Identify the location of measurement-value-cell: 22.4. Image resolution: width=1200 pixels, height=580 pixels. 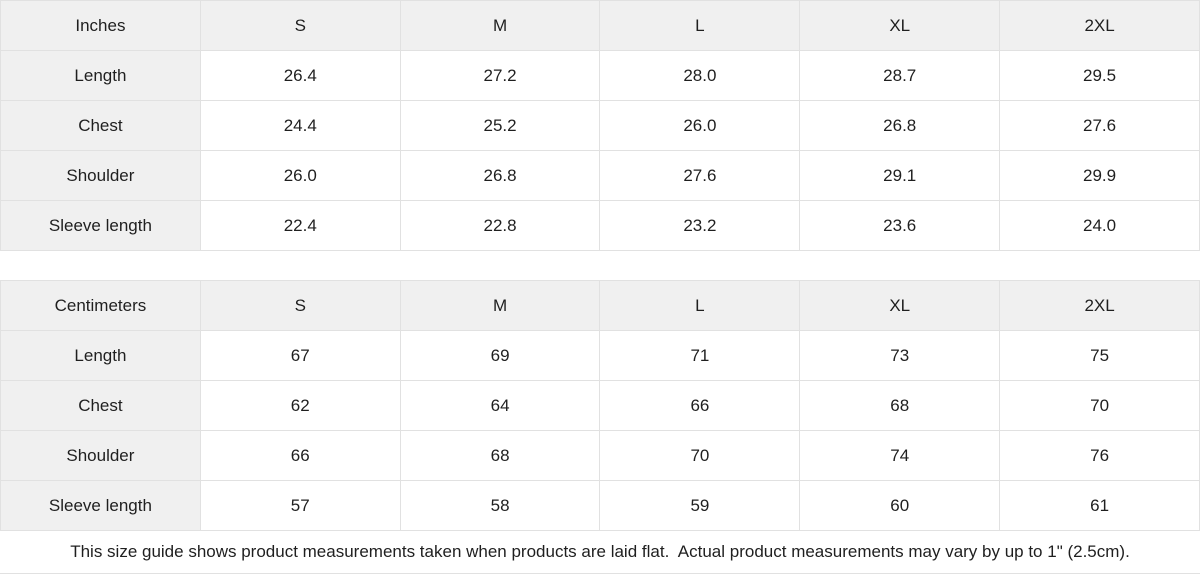
(300, 225).